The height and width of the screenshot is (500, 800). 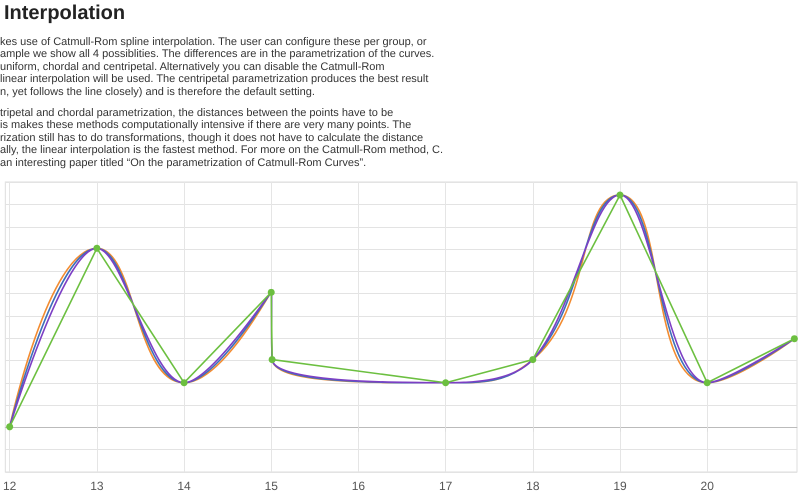 I want to click on text: ally, the linear interpolation is the fastest method. For more on the Catmull-Rom method, C., so click(x=222, y=150).